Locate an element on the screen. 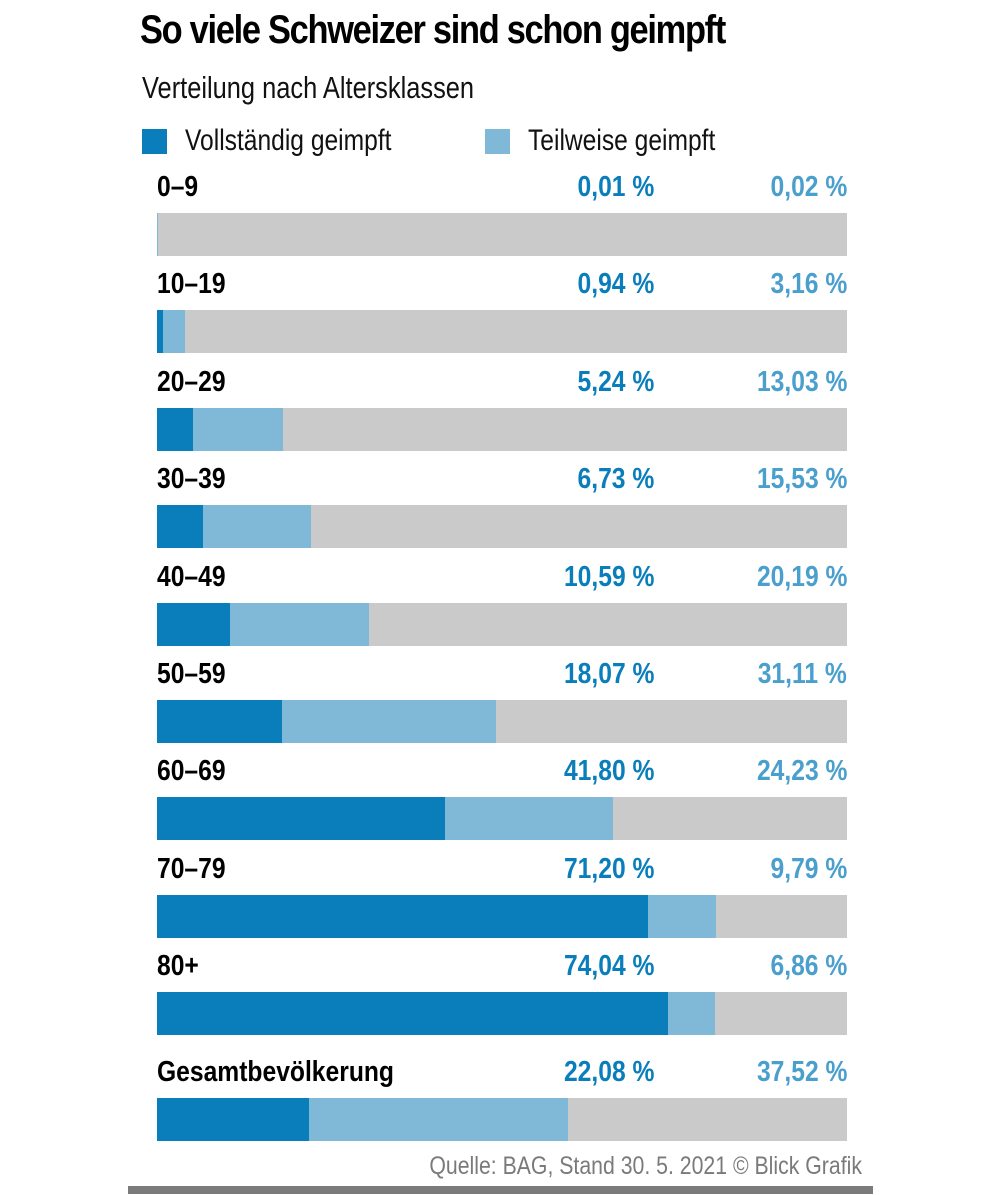  value-label-partial: 20,19 % is located at coordinates (801, 577).